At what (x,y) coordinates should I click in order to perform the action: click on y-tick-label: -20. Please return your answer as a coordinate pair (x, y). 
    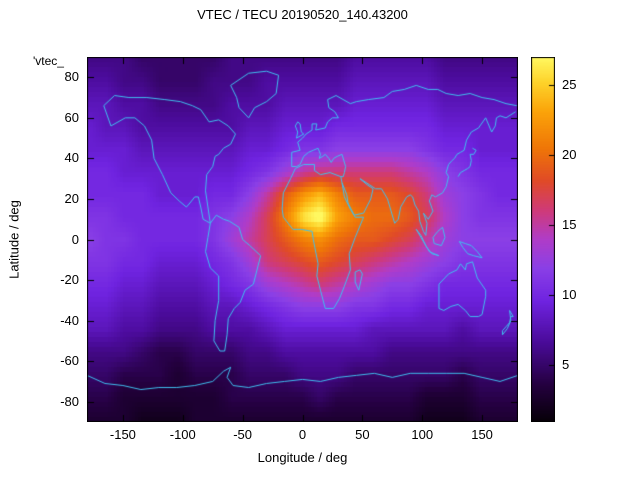
    Looking at the image, I should click on (69, 280).